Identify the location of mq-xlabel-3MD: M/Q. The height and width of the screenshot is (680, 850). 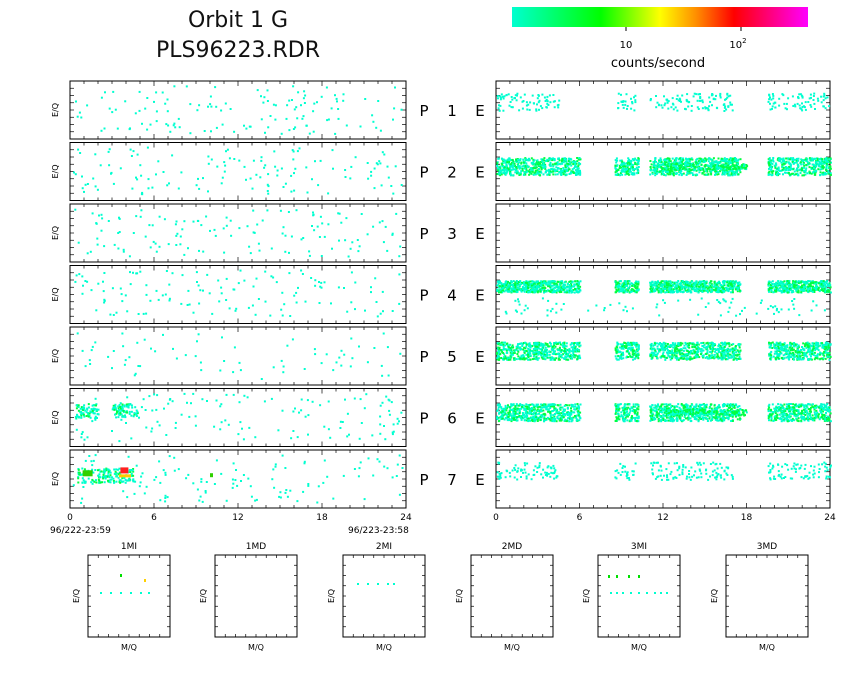
(767, 647).